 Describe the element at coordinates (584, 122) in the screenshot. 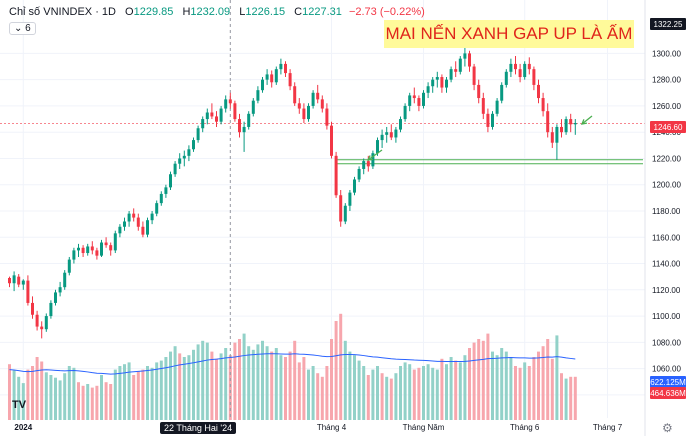

I see `arrow-head` at that location.